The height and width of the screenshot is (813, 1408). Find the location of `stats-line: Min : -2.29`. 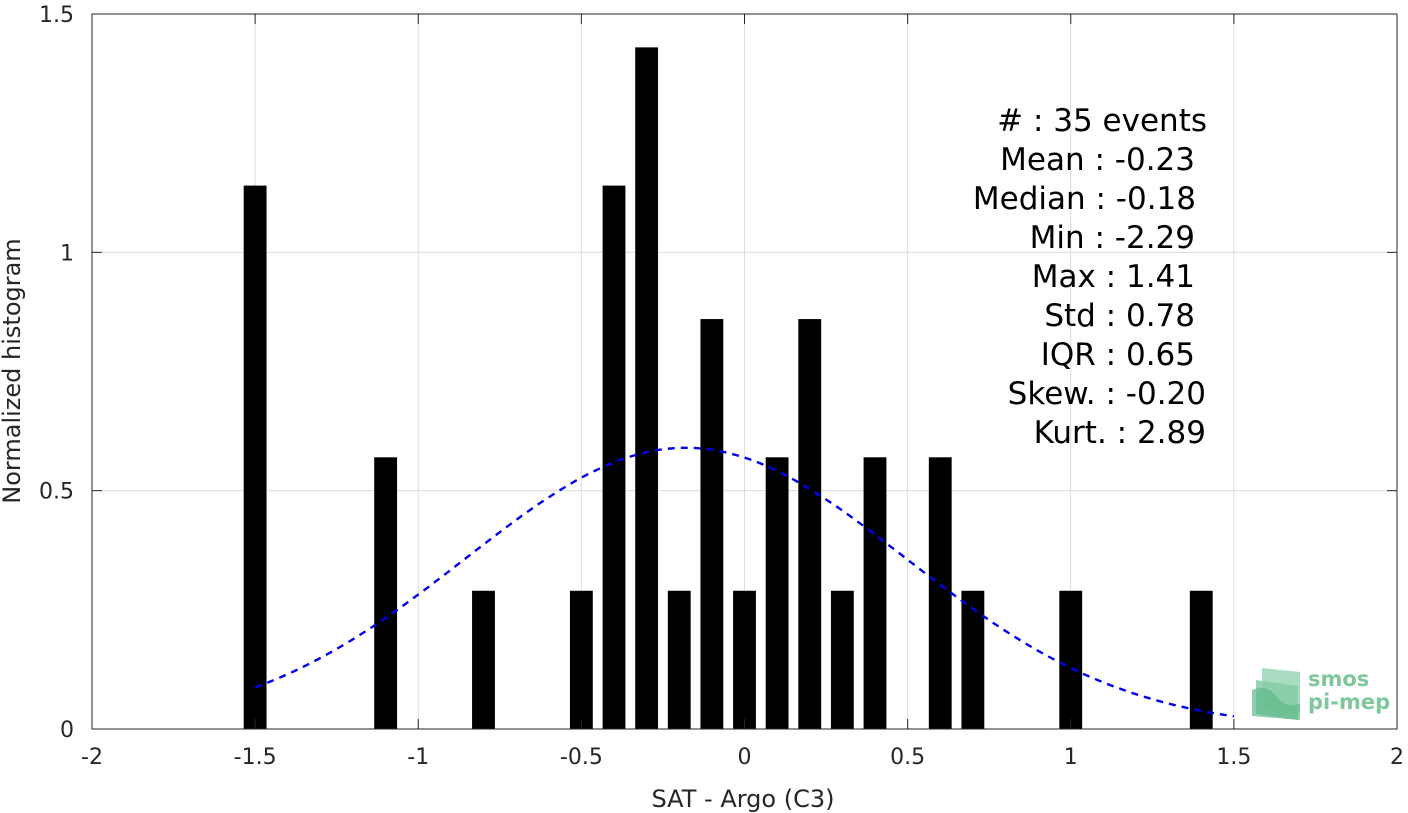

stats-line: Min : -2.29 is located at coordinates (1112, 238).